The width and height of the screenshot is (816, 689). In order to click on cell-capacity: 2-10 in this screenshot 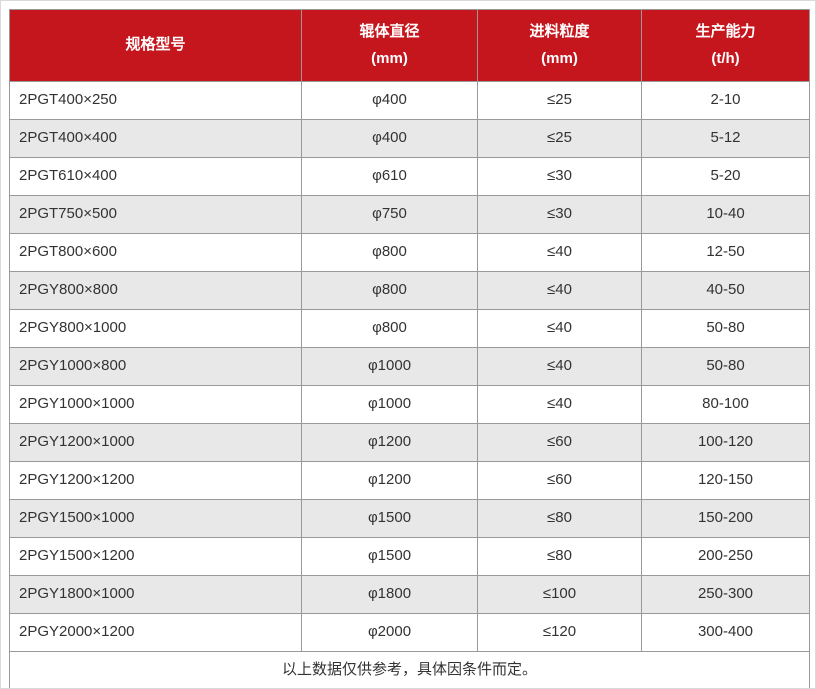, I will do `click(725, 100)`.